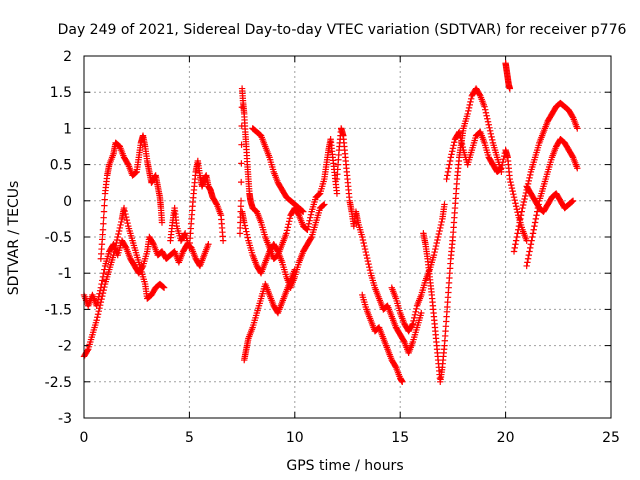 The width and height of the screenshot is (640, 480). I want to click on series-track-i, so click(379, 241).